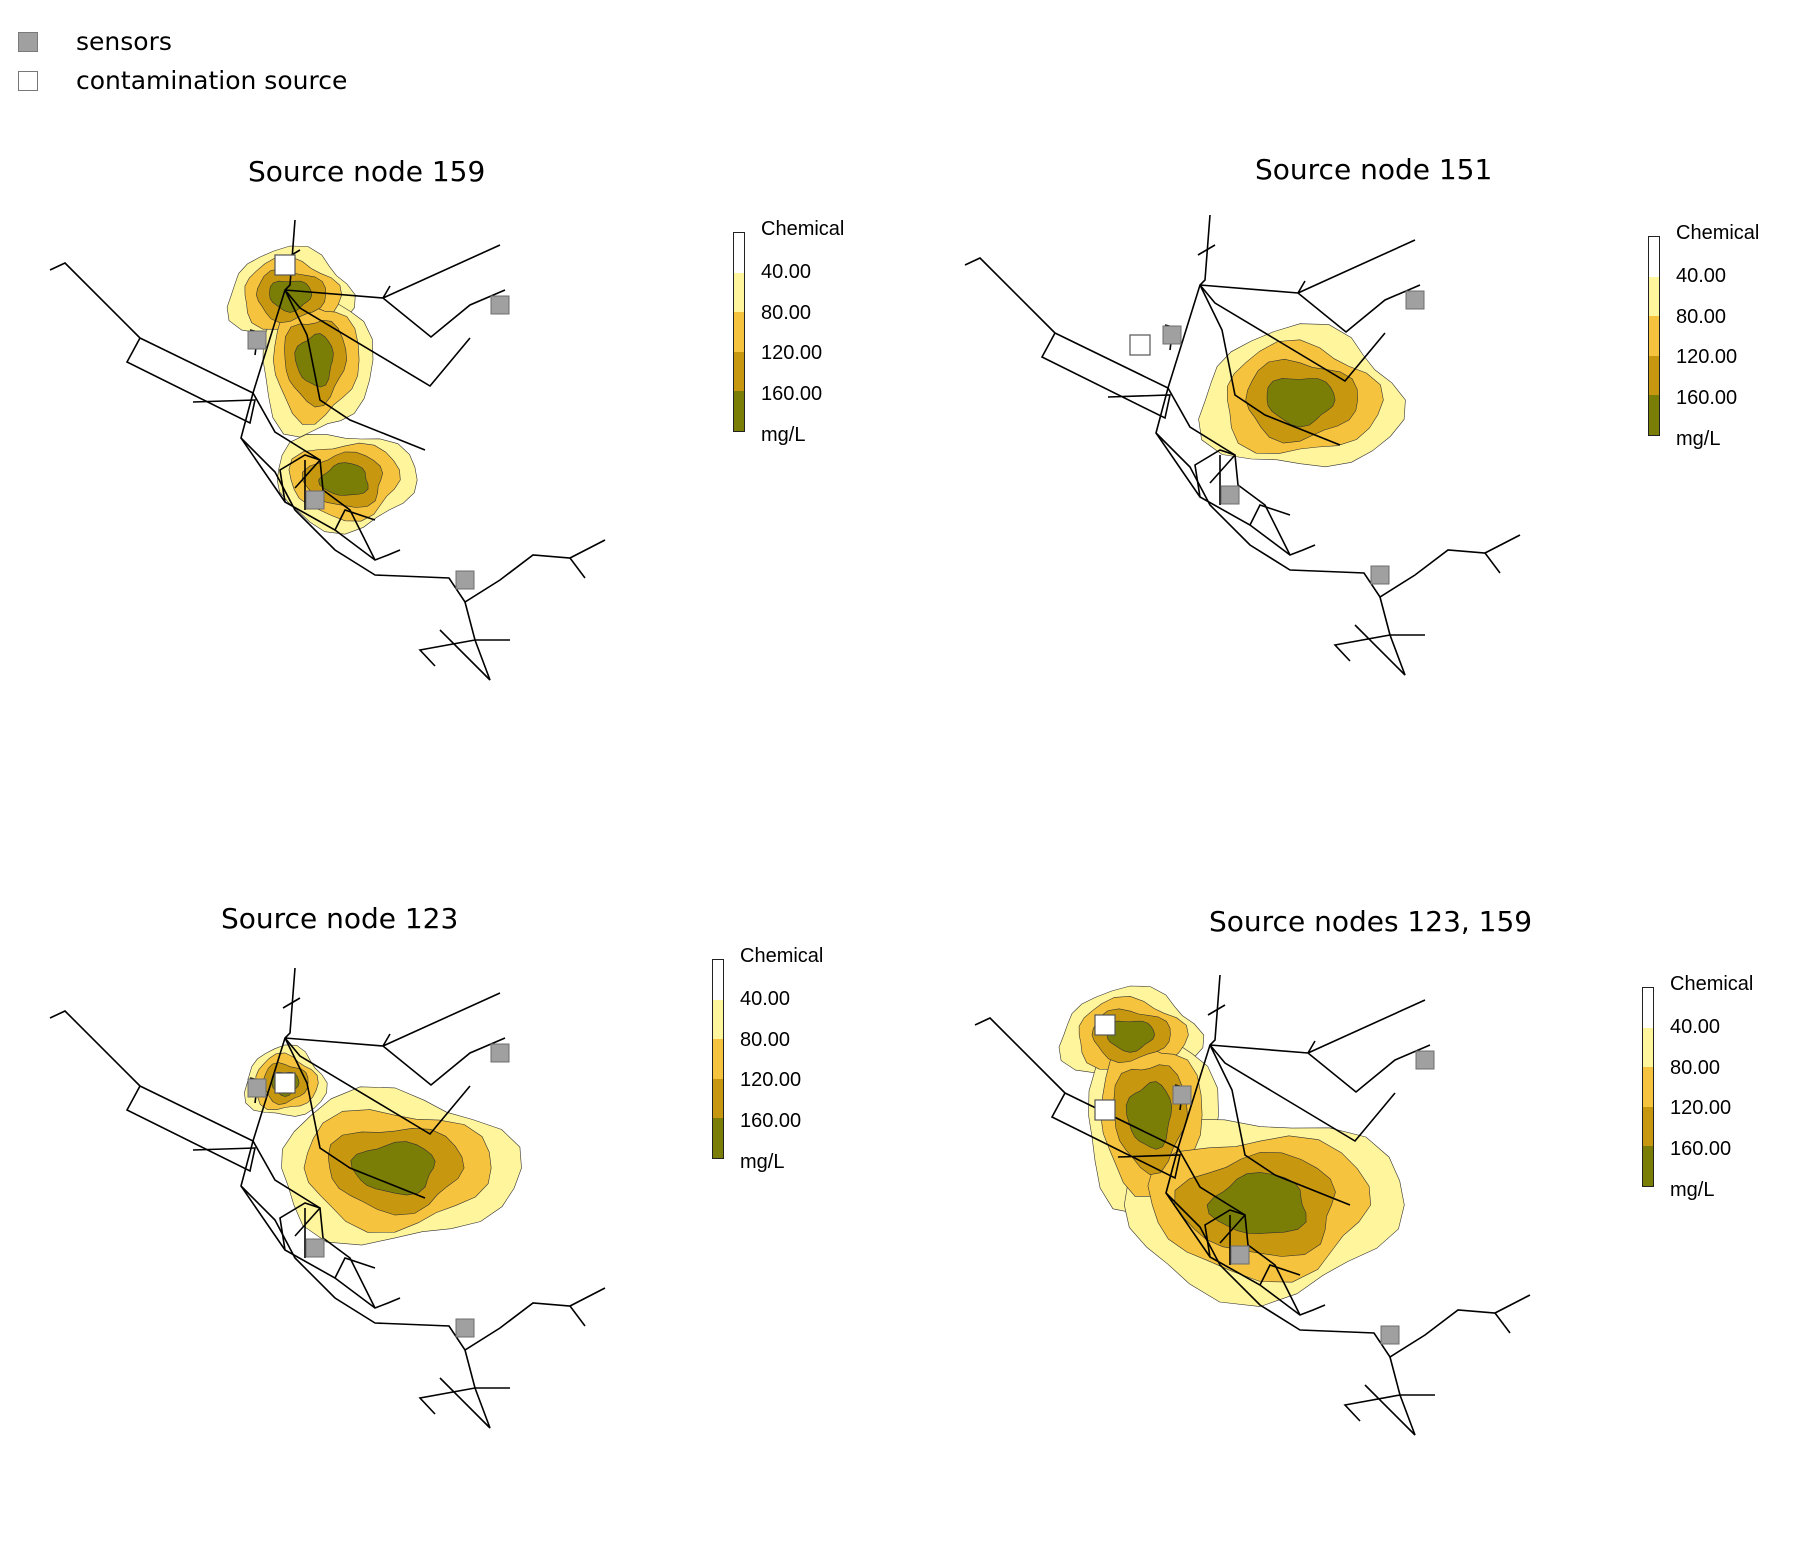 The width and height of the screenshot is (1811, 1565). I want to click on panel-title-2: Source node 123, so click(340, 918).